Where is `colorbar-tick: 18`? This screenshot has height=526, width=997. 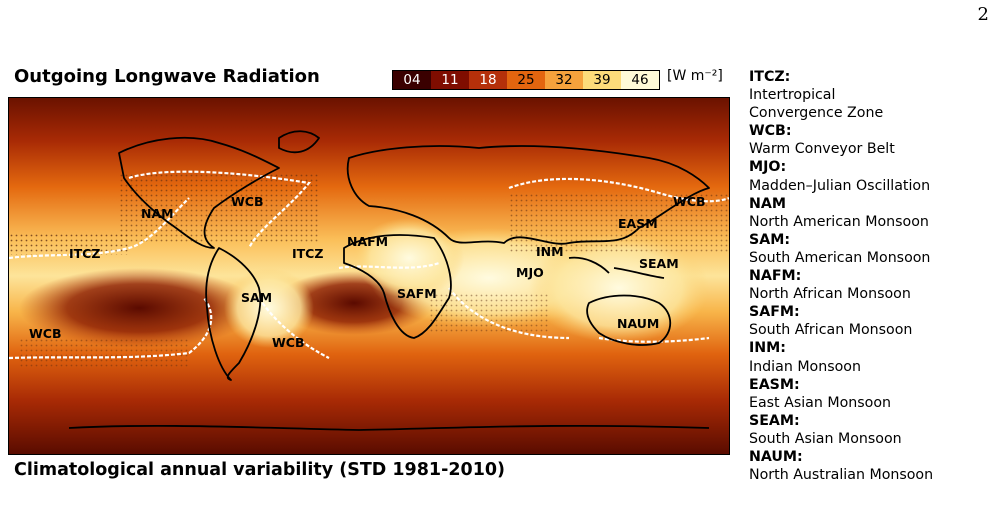 colorbar-tick: 18 is located at coordinates (488, 80).